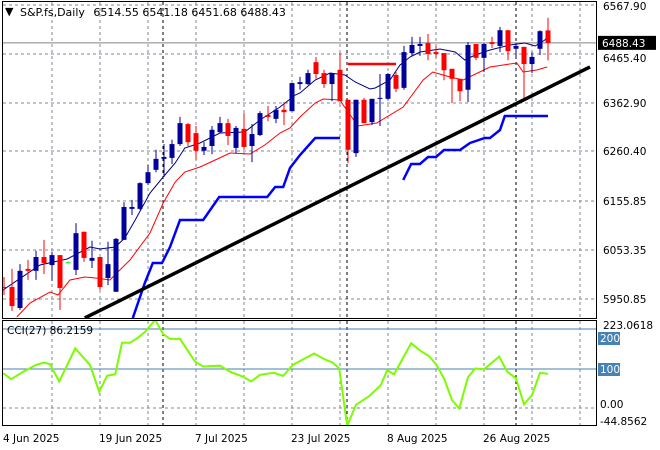  I want to click on current-price-box, so click(627, 42).